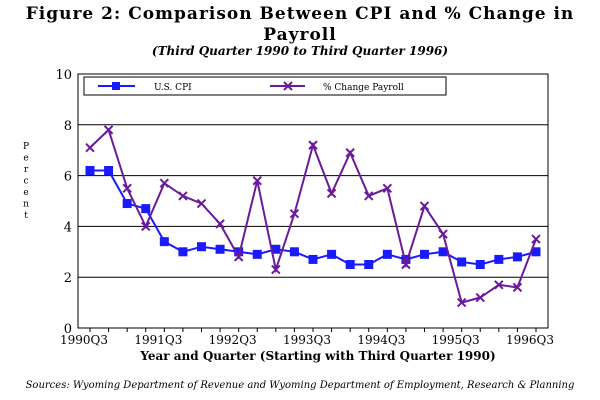 The image size is (600, 400). What do you see at coordinates (456, 340) in the screenshot?
I see `x-tick-label: 1995Q3` at bounding box center [456, 340].